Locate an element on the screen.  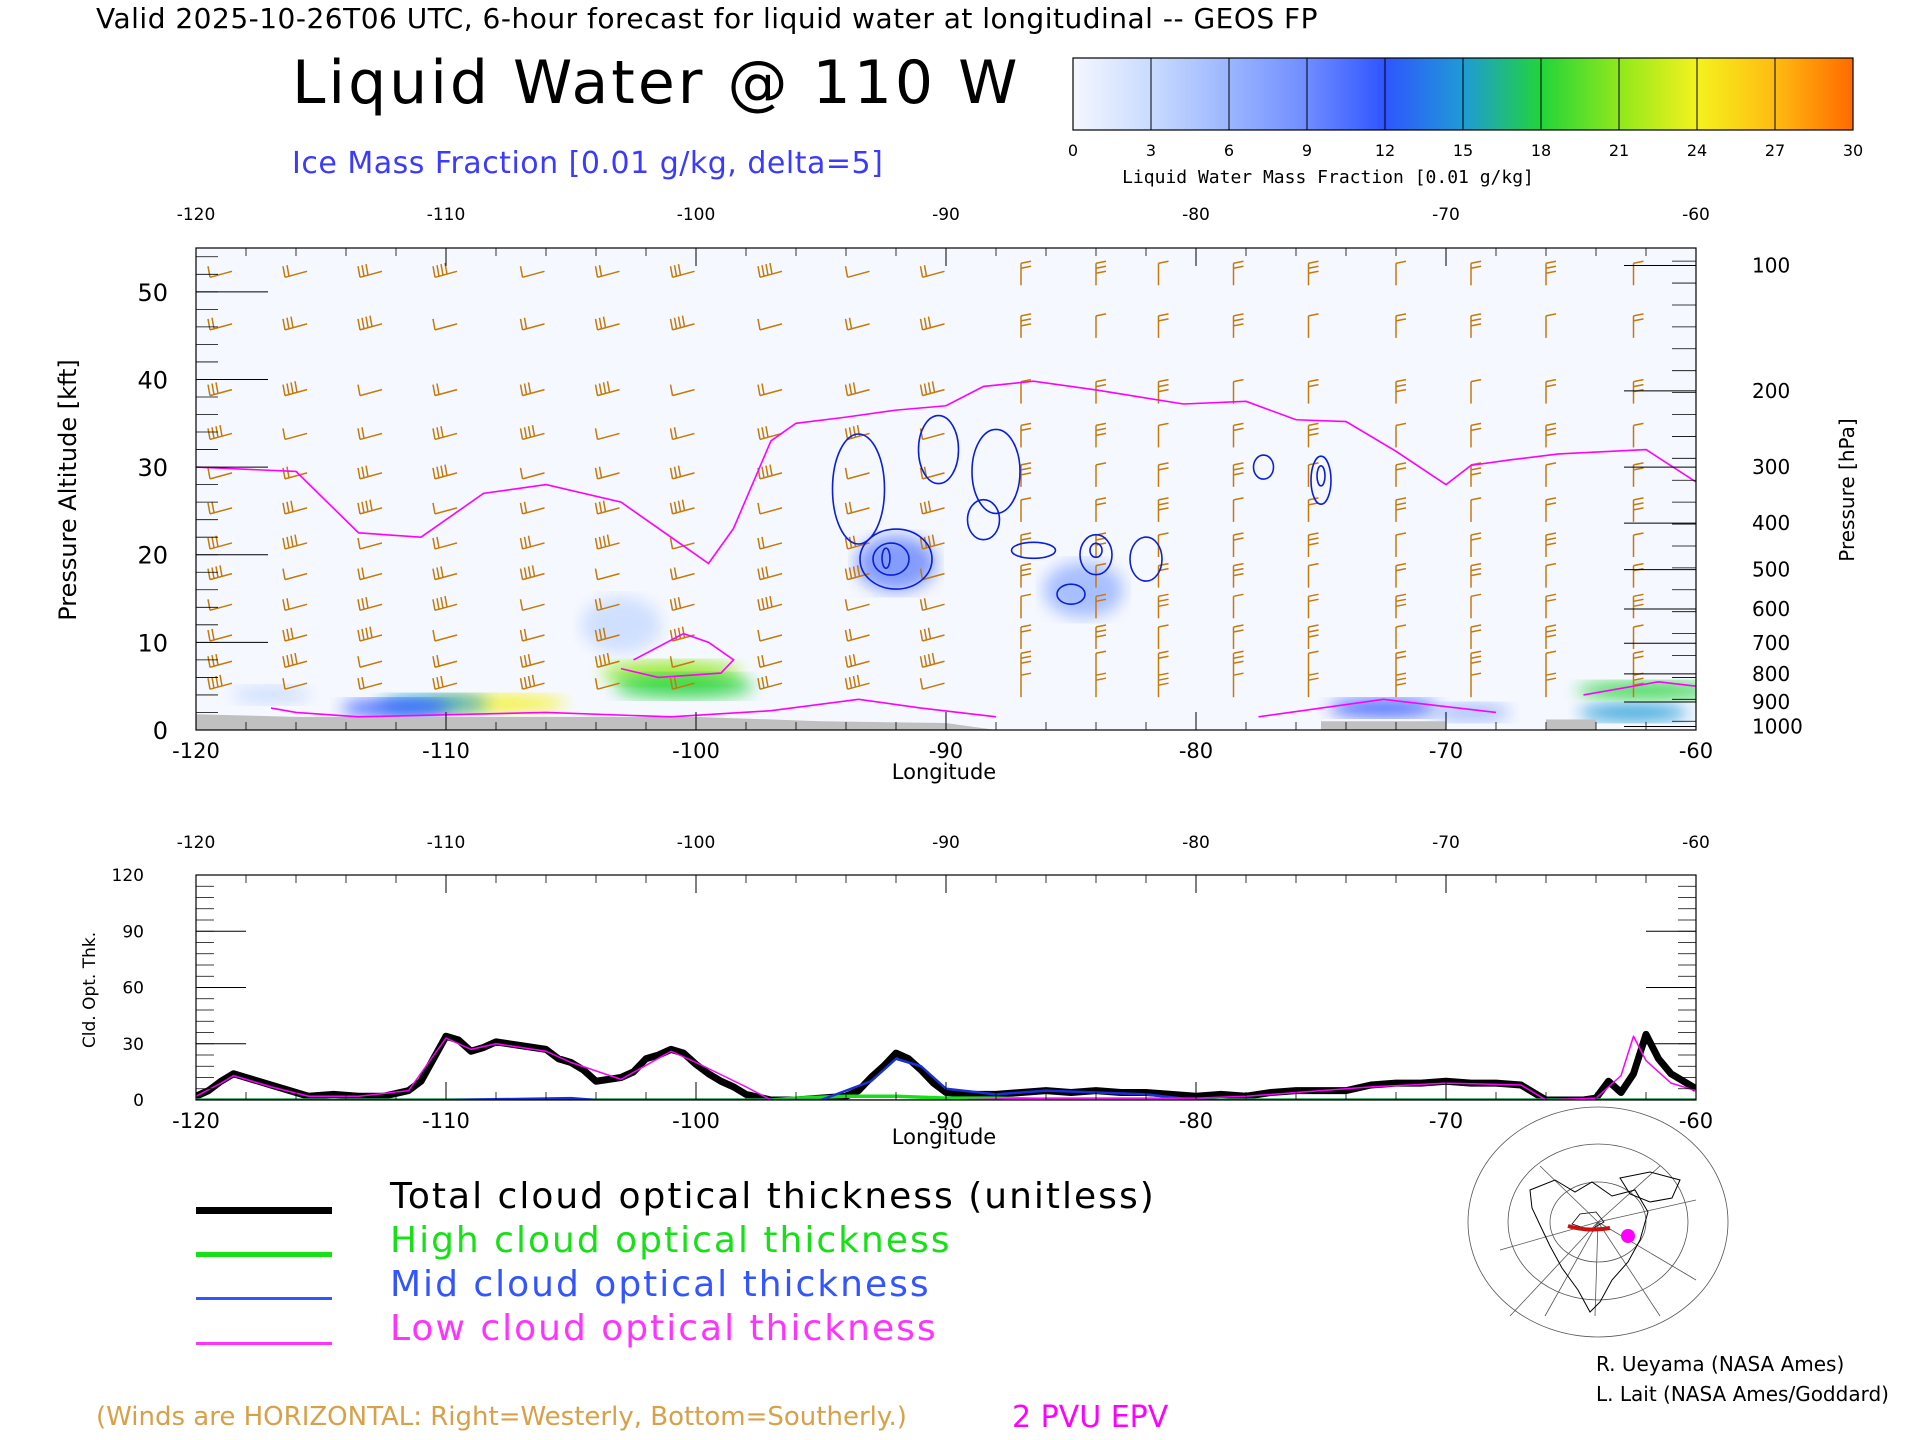
y-tick-label: 10 is located at coordinates (152, 643).